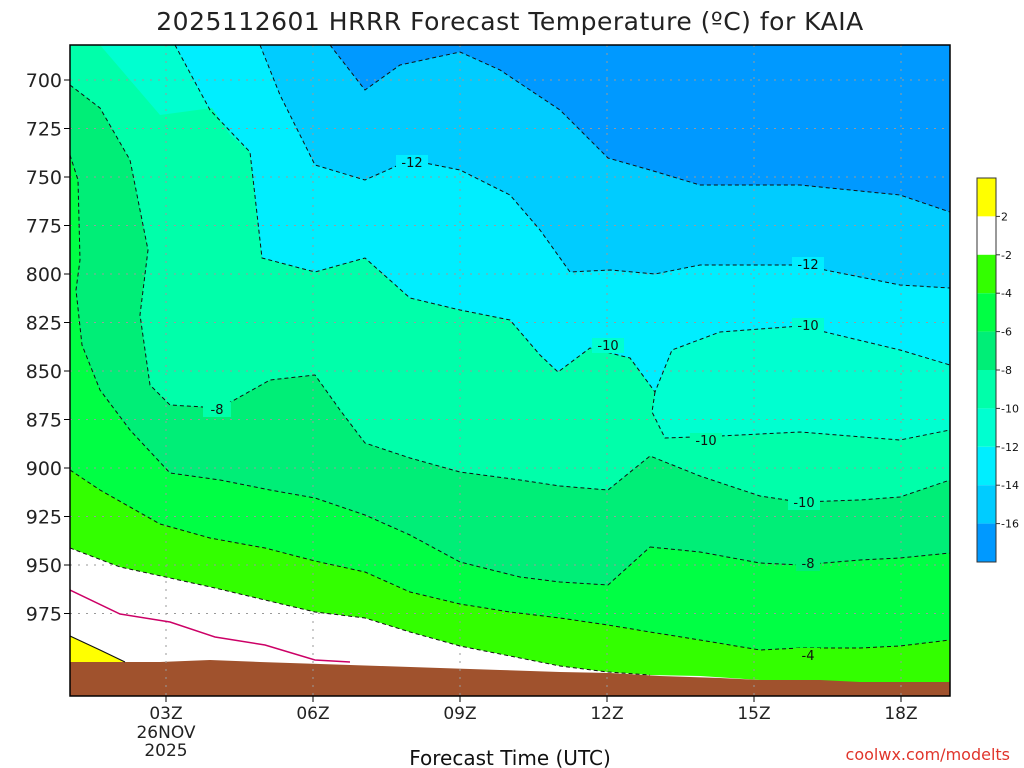 The width and height of the screenshot is (1024, 768). I want to click on contour-plus2-line, so click(98, 649).